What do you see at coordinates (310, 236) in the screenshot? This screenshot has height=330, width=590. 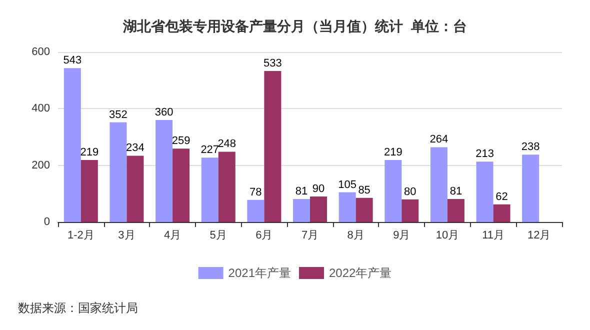 I see `x-tick-label: 7月` at bounding box center [310, 236].